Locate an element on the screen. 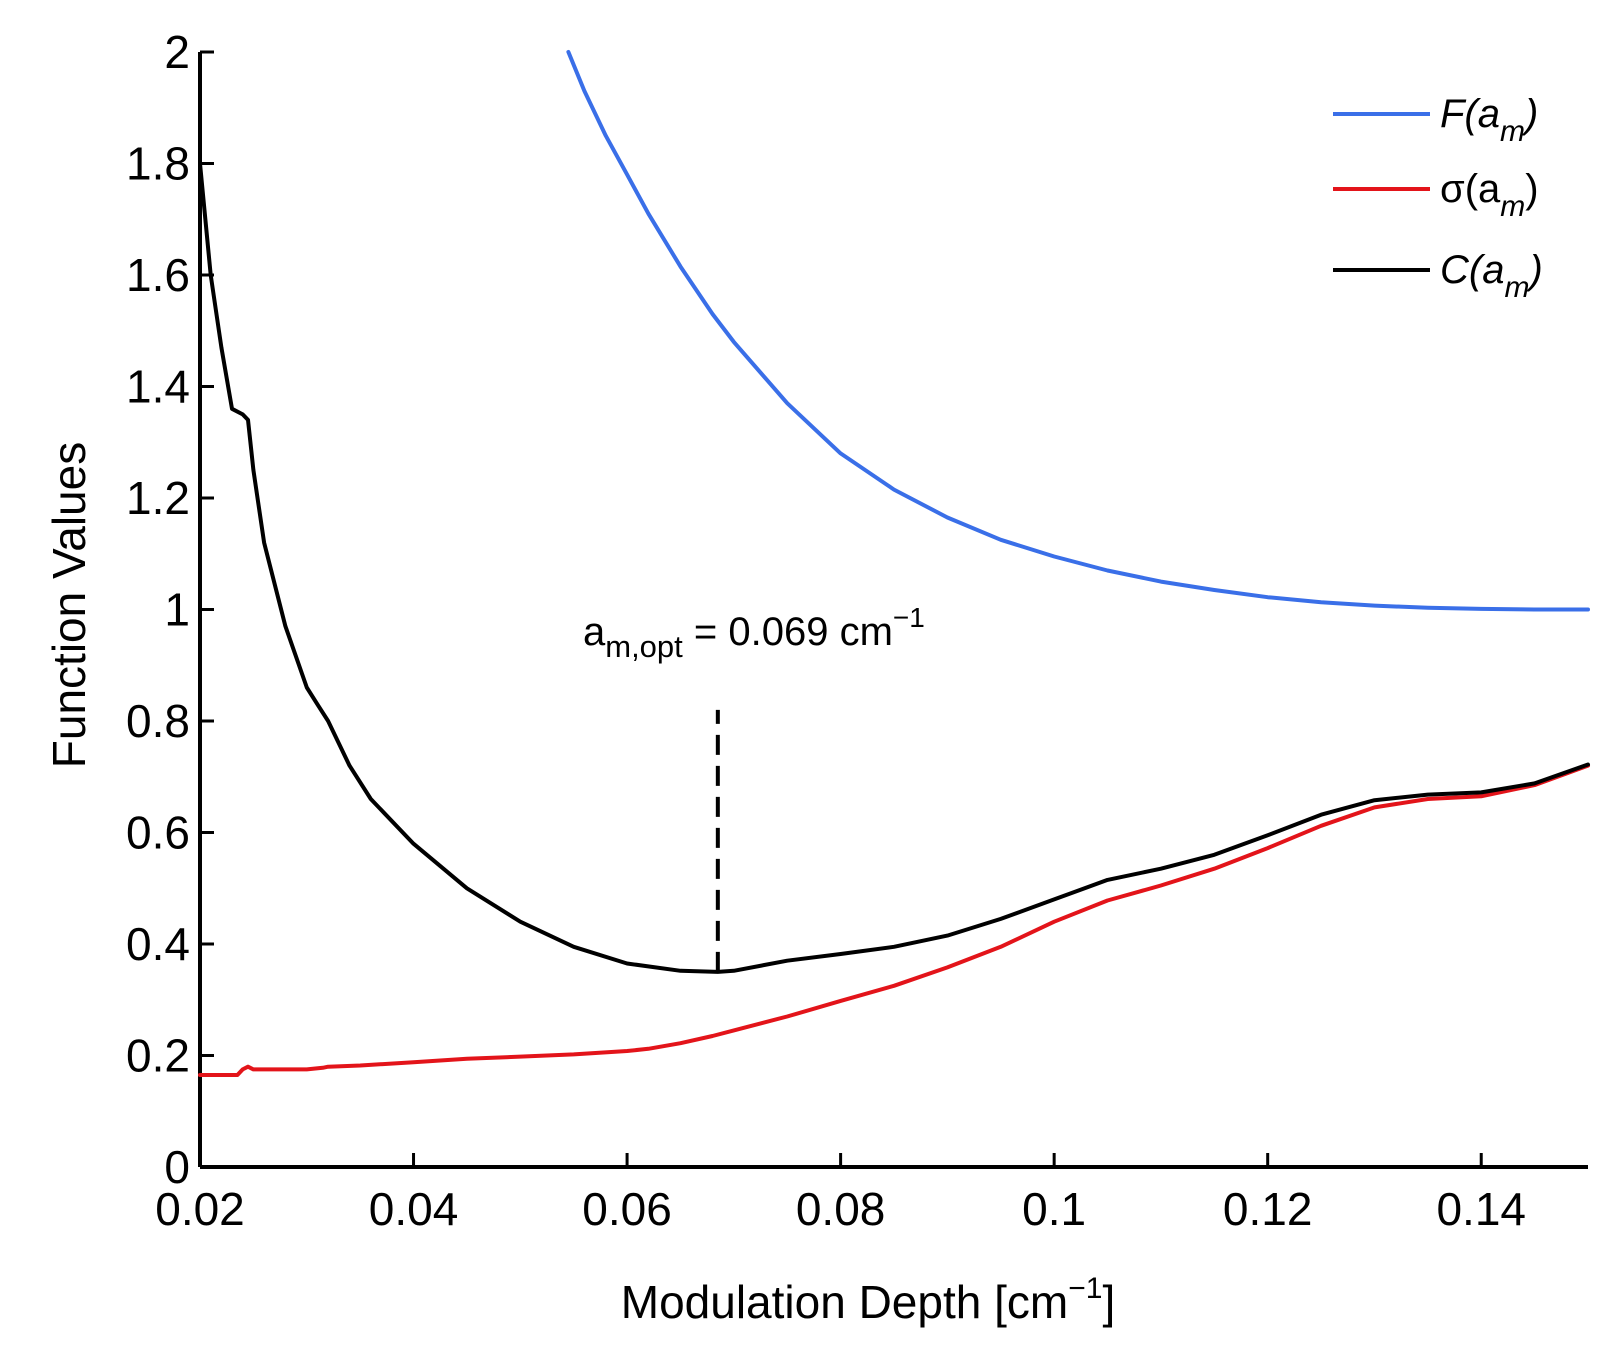 The height and width of the screenshot is (1348, 1616). y-tick-label: 0 is located at coordinates (177, 1167).